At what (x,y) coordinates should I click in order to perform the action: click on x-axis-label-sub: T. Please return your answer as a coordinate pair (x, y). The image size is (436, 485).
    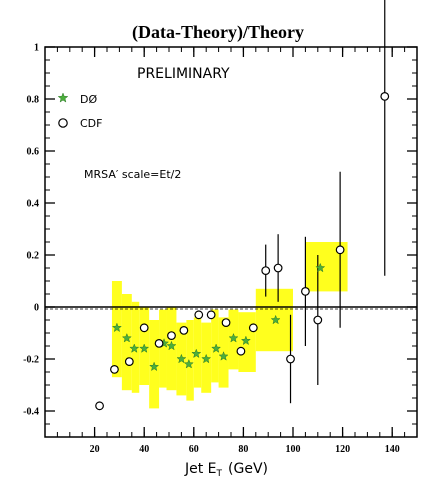
    Looking at the image, I should click on (219, 474).